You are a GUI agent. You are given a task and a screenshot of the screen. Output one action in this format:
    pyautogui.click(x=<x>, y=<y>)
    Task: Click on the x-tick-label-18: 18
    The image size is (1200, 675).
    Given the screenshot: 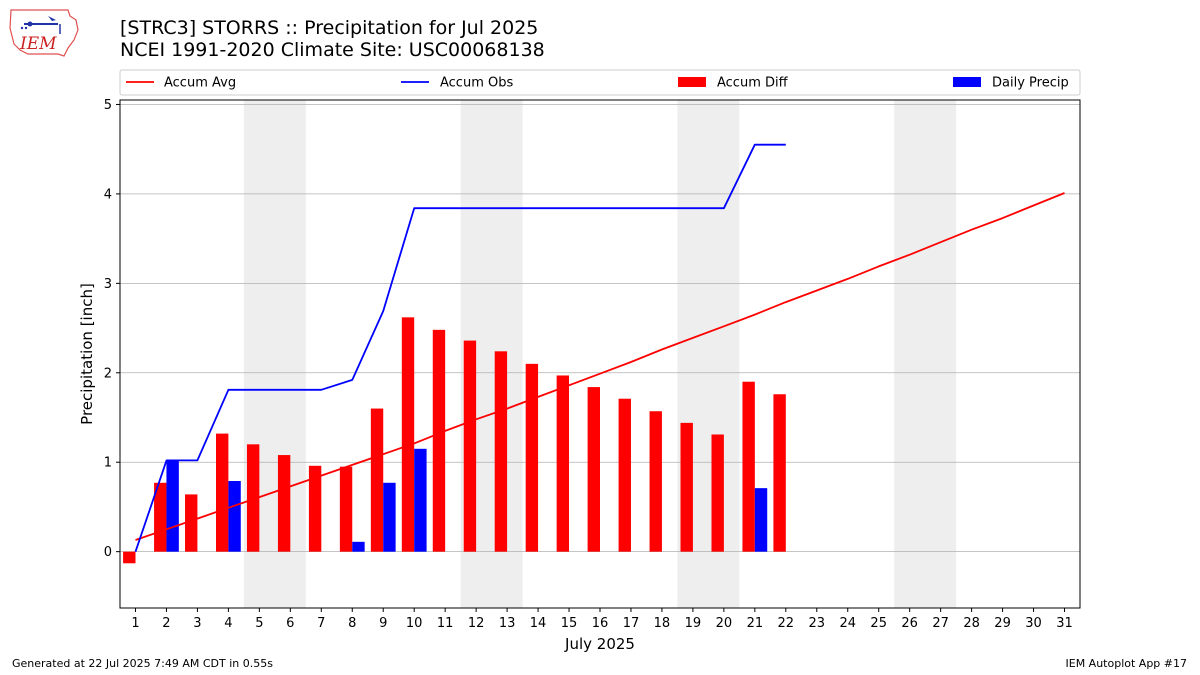 What is the action you would take?
    pyautogui.click(x=662, y=623)
    